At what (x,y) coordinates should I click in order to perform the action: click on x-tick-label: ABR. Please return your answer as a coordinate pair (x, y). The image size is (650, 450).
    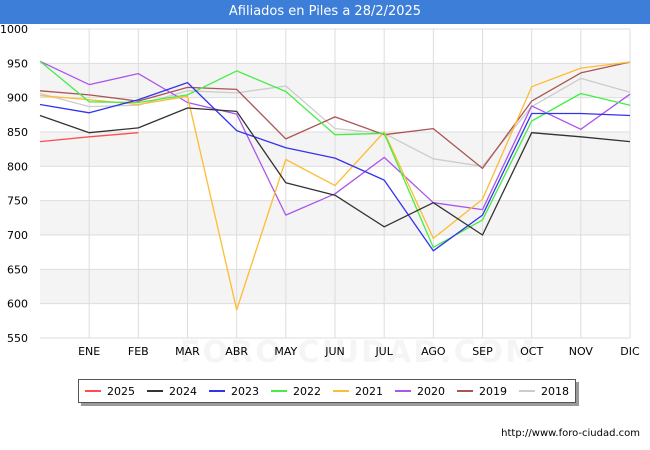
    Looking at the image, I should click on (236, 351).